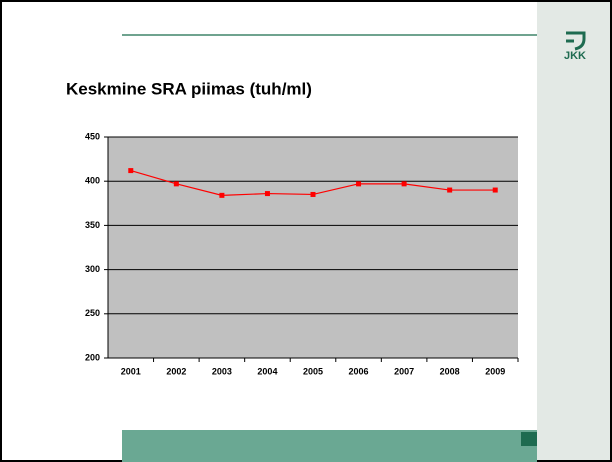 The height and width of the screenshot is (462, 612). What do you see at coordinates (495, 371) in the screenshot?
I see `x-tick-label: 2009` at bounding box center [495, 371].